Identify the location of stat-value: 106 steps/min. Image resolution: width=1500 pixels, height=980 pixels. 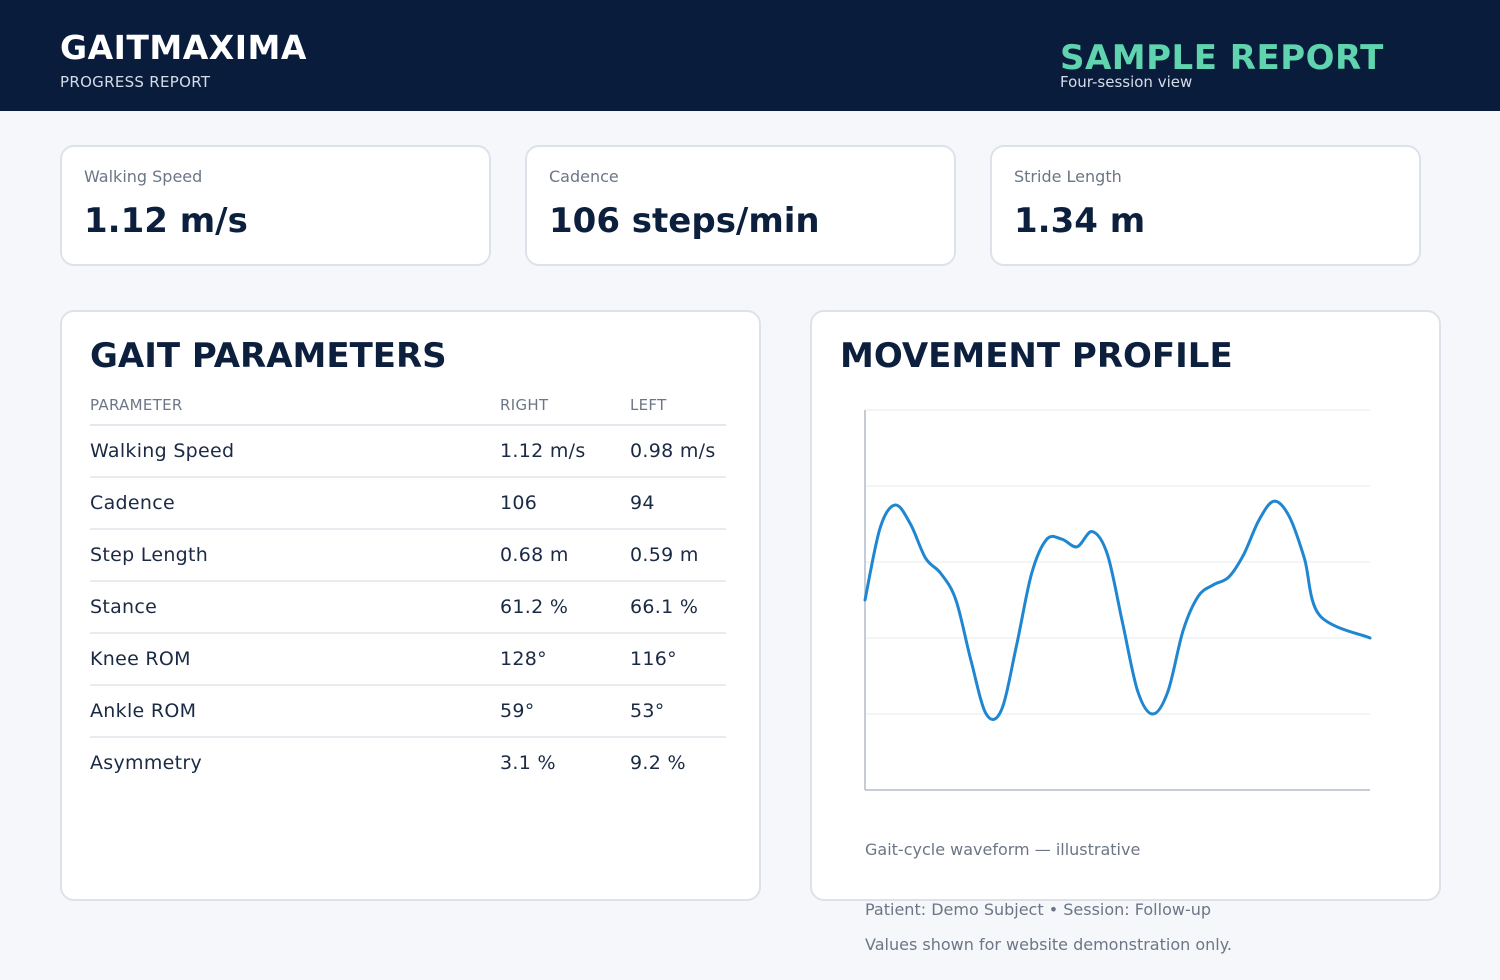
(684, 221).